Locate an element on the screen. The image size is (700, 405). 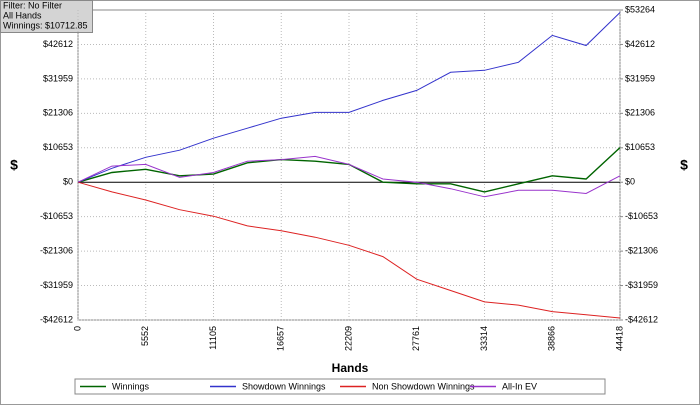
info-text: Filter: No Filter is located at coordinates (32, 5).